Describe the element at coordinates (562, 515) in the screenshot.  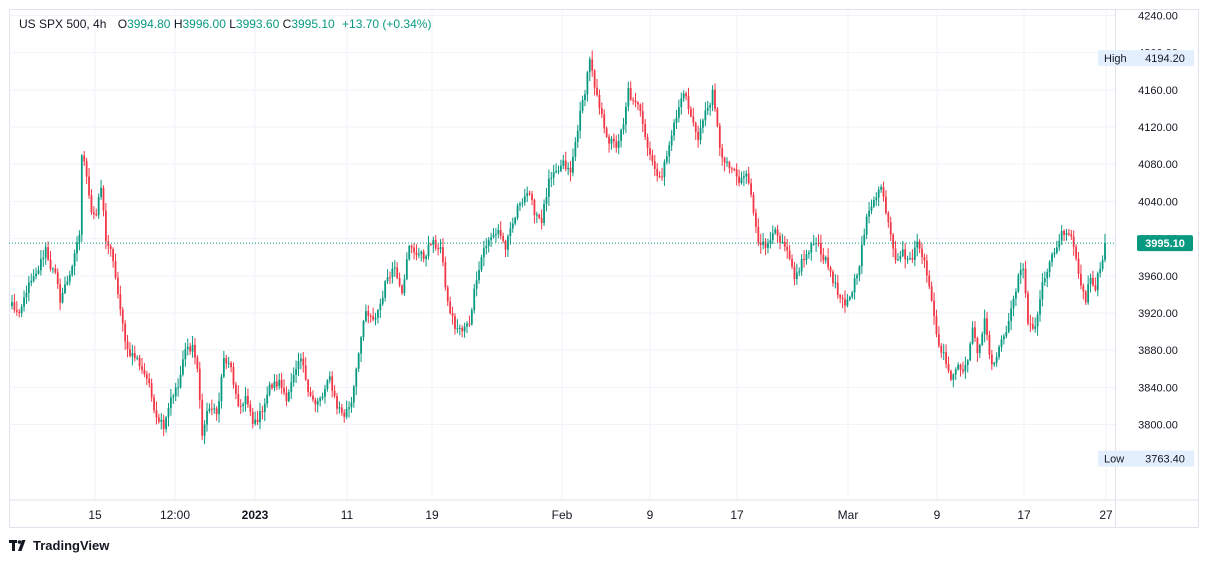
I see `x-tick-label: Feb` at that location.